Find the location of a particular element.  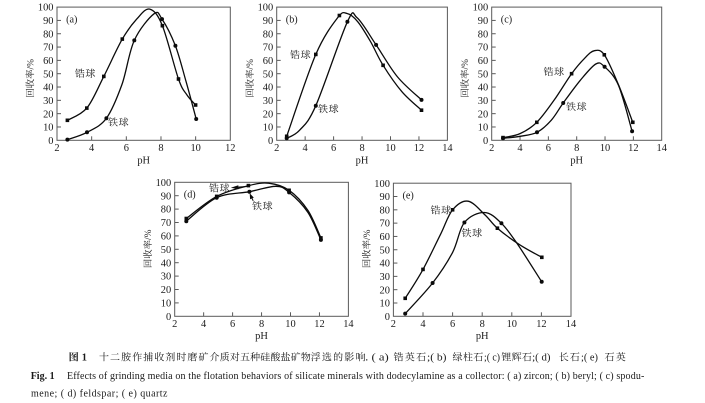

svg-text: Fig. 1 is located at coordinates (43, 376).